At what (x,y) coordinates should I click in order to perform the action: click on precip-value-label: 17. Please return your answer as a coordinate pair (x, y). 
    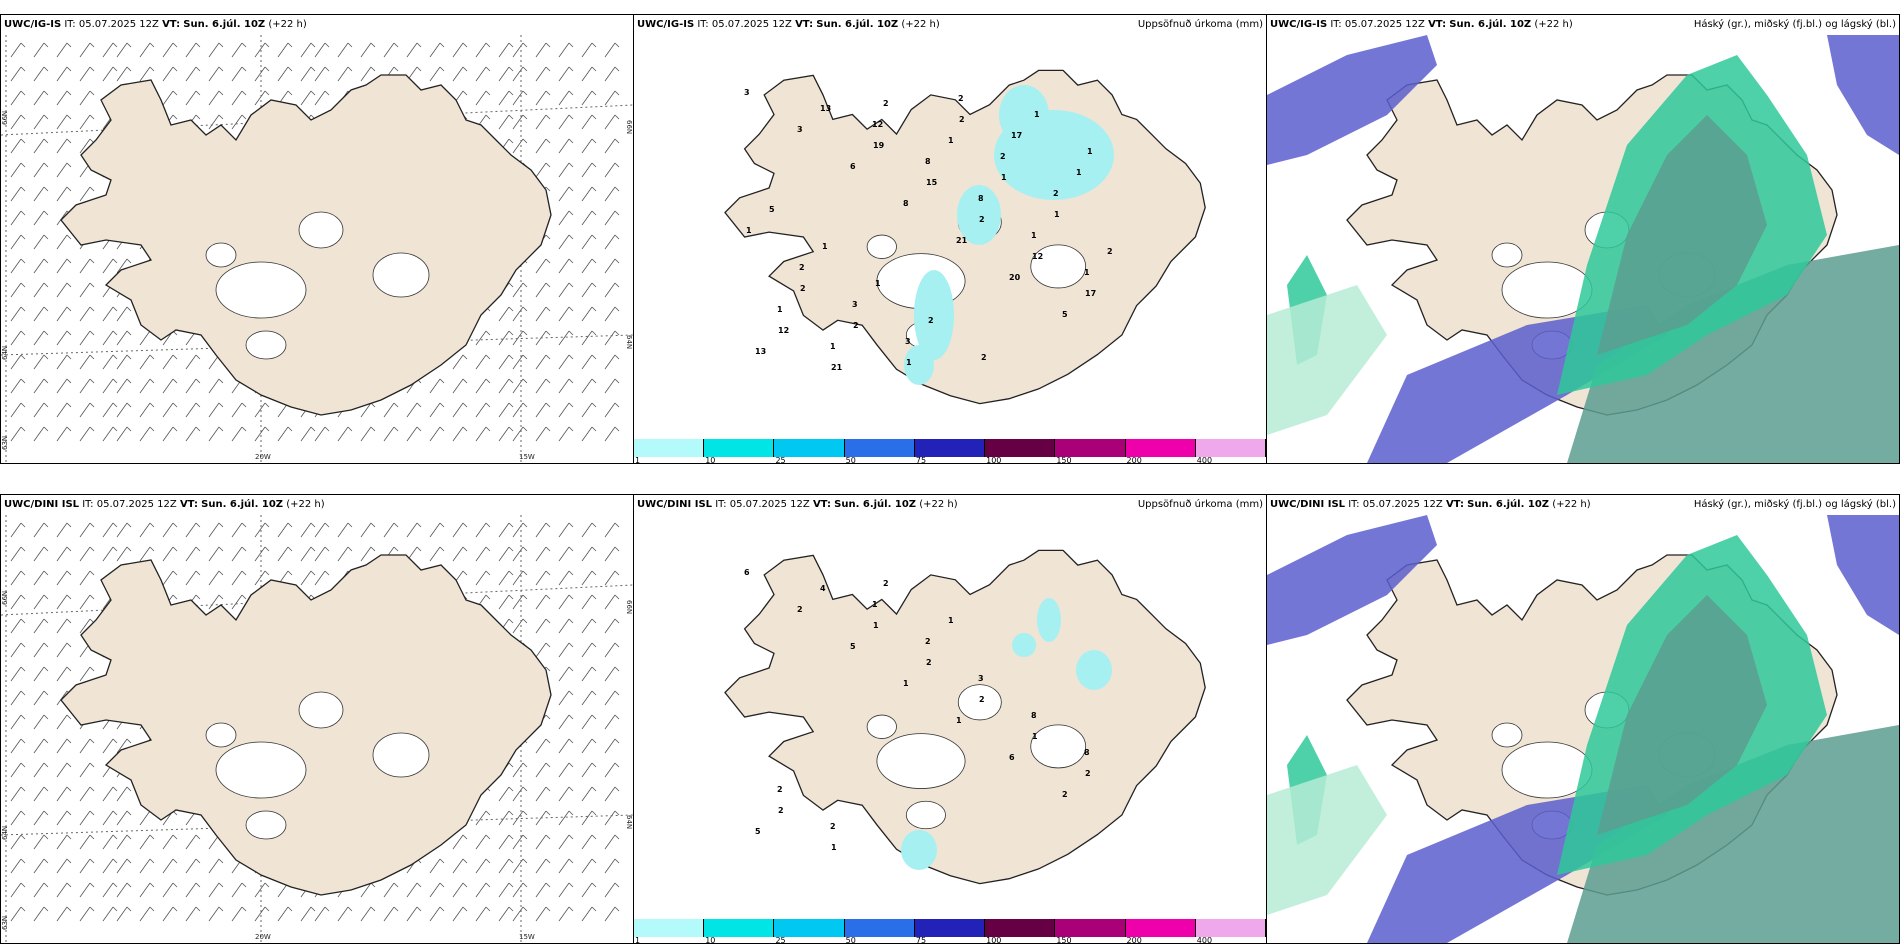
    Looking at the image, I should click on (1090, 293).